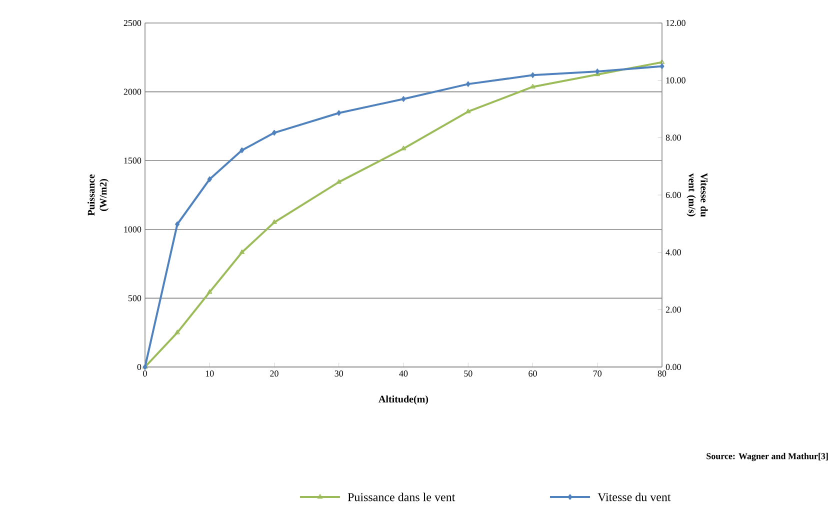  What do you see at coordinates (634, 497) in the screenshot?
I see `legend-label: Vitesse du vent` at bounding box center [634, 497].